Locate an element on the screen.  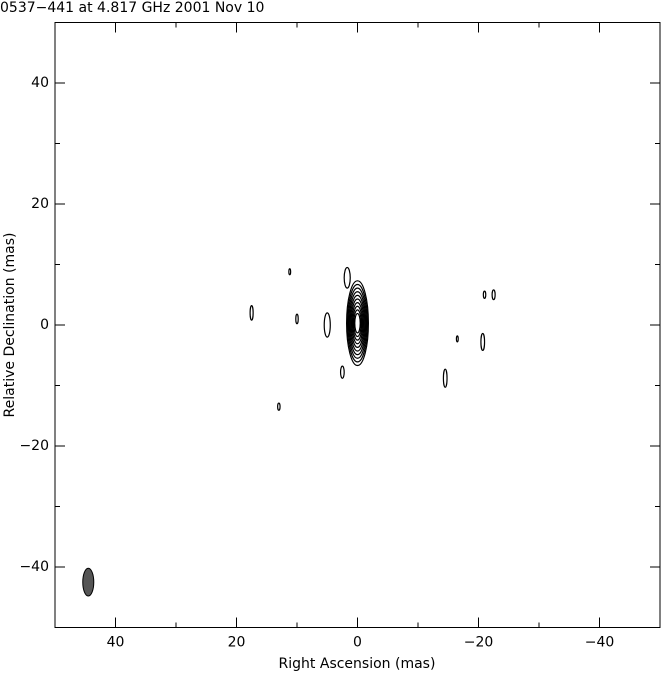
y-tick-label: 20 is located at coordinates (40, 204).